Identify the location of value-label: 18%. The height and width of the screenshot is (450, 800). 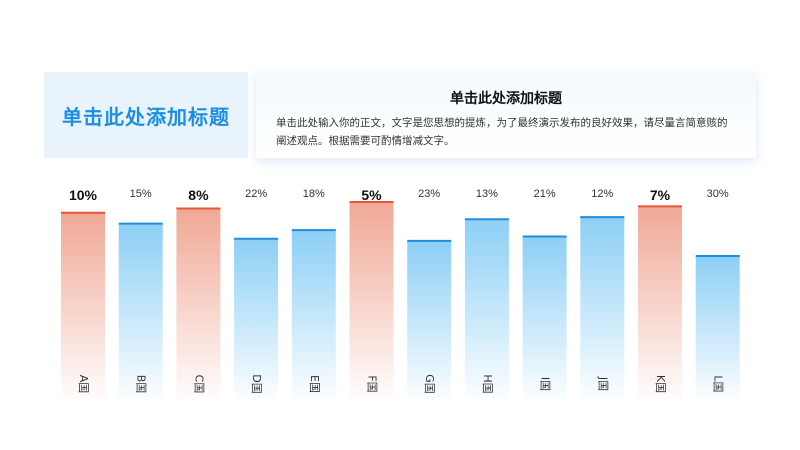
(314, 194).